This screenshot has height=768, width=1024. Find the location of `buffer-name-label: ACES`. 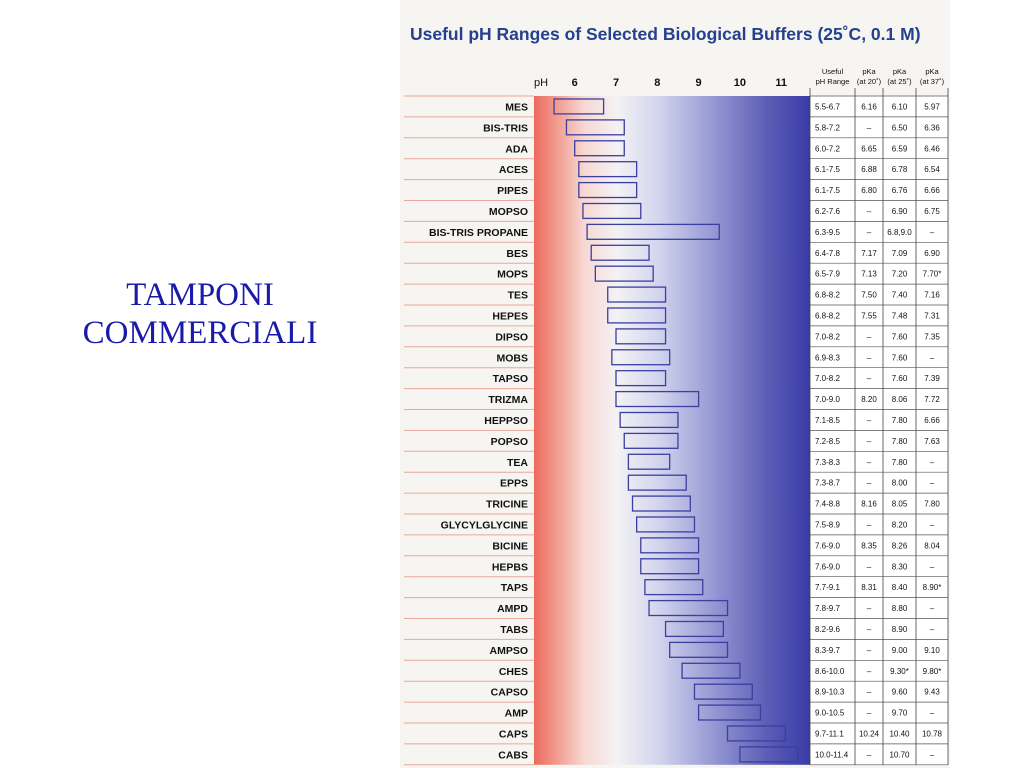

buffer-name-label: ACES is located at coordinates (513, 170).